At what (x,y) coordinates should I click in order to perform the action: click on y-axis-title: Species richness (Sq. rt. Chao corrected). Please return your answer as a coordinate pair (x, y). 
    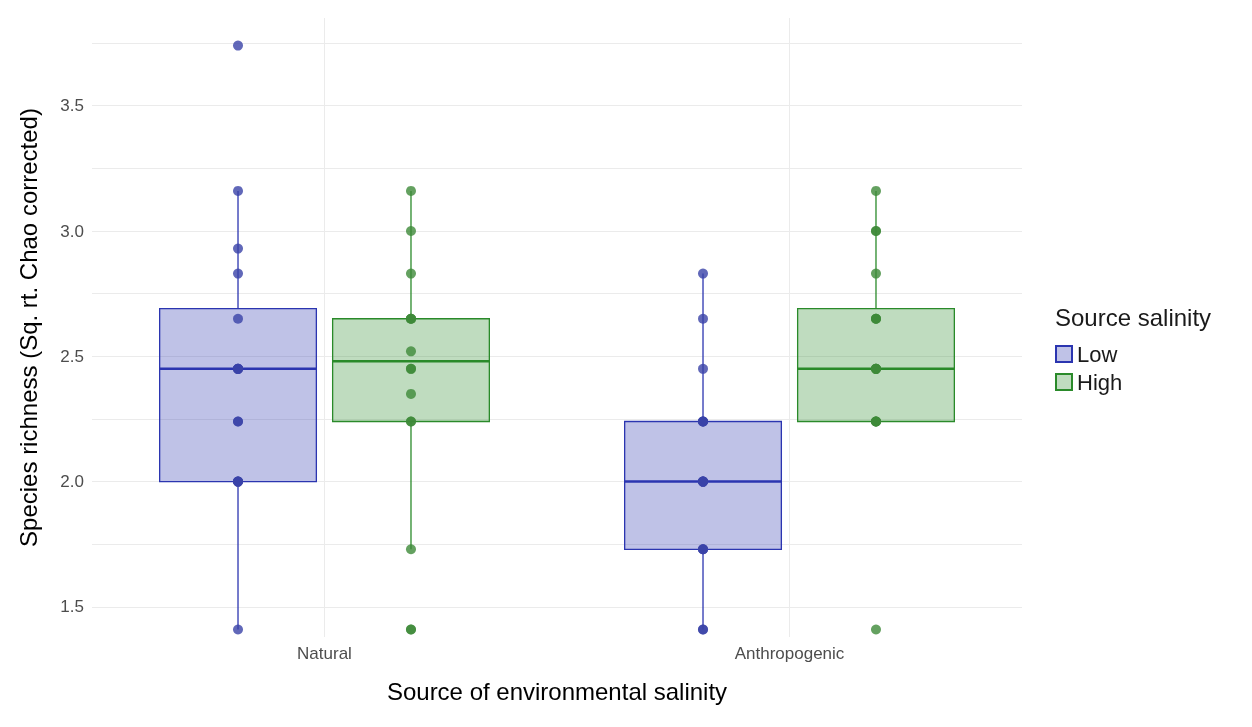
    Looking at the image, I should click on (28, 327).